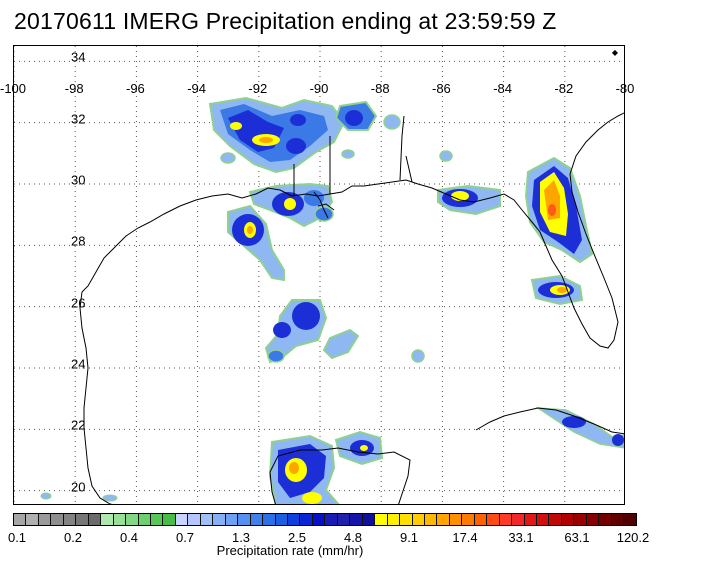  What do you see at coordinates (441, 88) in the screenshot?
I see `longitude-tick-label: -86` at bounding box center [441, 88].